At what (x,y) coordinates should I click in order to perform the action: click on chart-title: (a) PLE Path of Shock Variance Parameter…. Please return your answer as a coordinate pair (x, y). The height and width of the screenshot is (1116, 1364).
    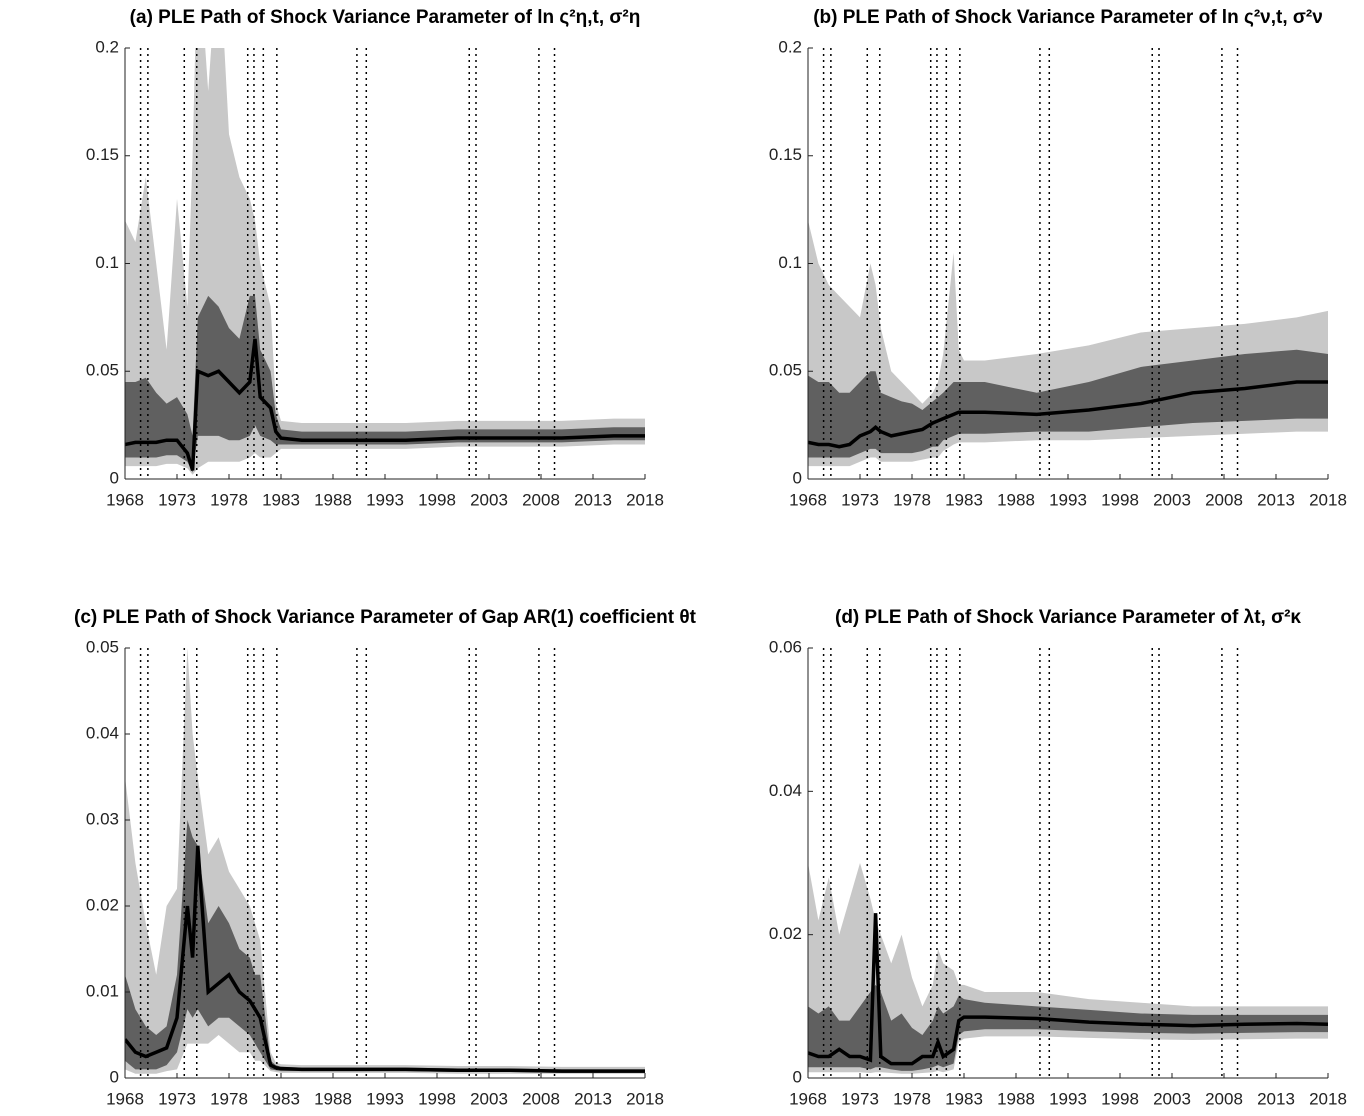
    Looking at the image, I should click on (385, 17).